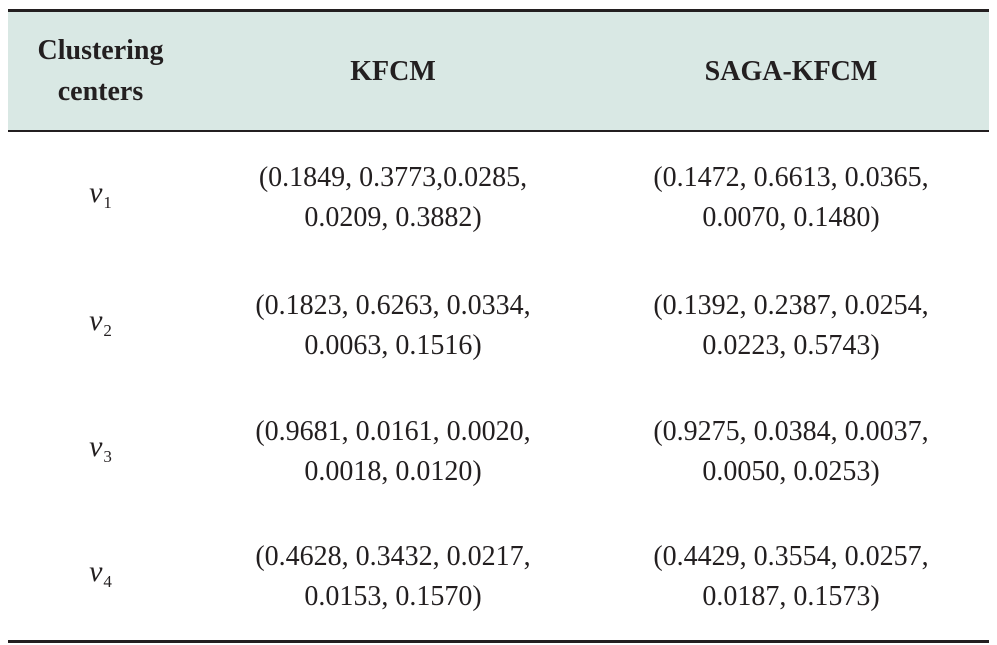 The image size is (997, 645). What do you see at coordinates (393, 471) in the screenshot?
I see `value-line: 0.0018, 0.0120)` at bounding box center [393, 471].